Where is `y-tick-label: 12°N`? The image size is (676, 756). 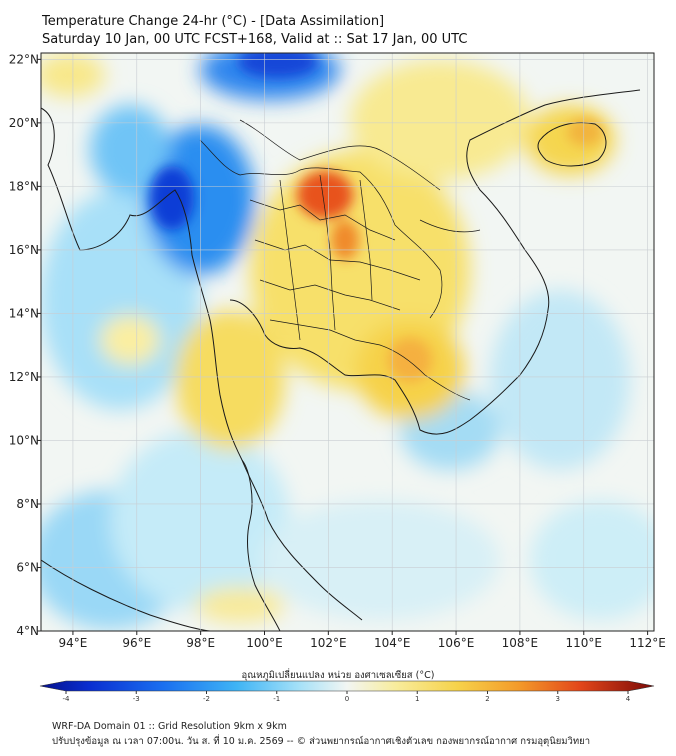
y-tick-label: 12°N is located at coordinates (24, 377).